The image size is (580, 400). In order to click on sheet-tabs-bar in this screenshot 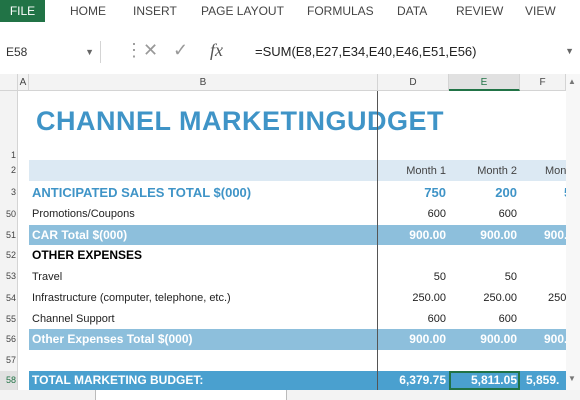, I will do `click(290, 395)`.